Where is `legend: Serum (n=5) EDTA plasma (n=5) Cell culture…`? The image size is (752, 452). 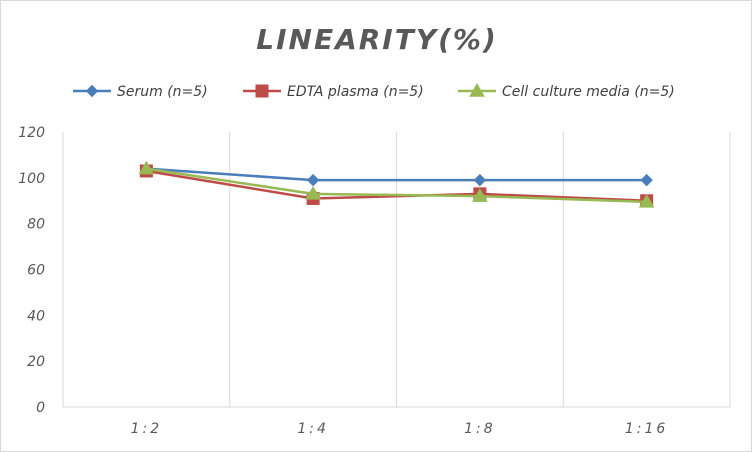
legend: Serum (n=5) EDTA plasma (n=5) Cell culture… is located at coordinates (374, 91).